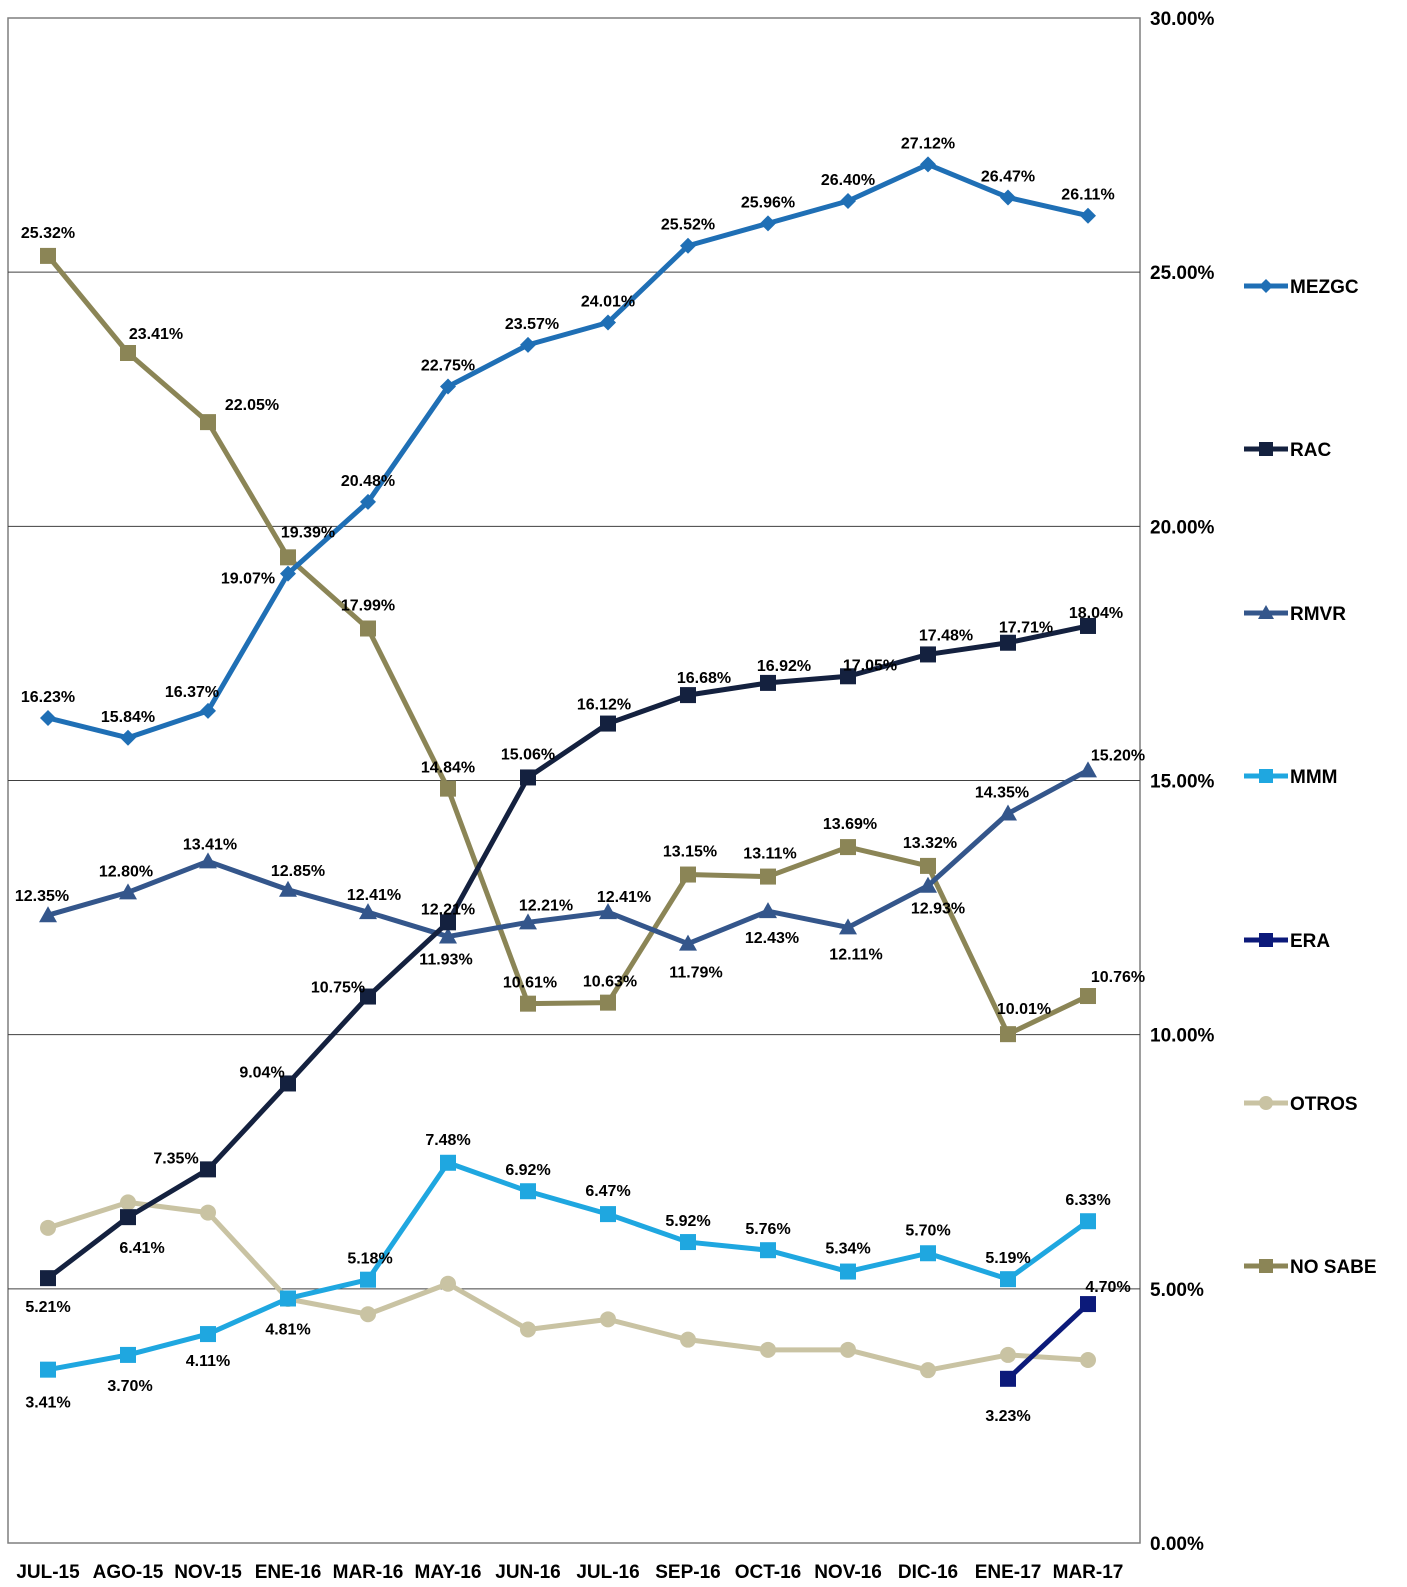 The height and width of the screenshot is (1587, 1407). What do you see at coordinates (1177, 1290) in the screenshot?
I see `y-tick-label: 5.00%` at bounding box center [1177, 1290].